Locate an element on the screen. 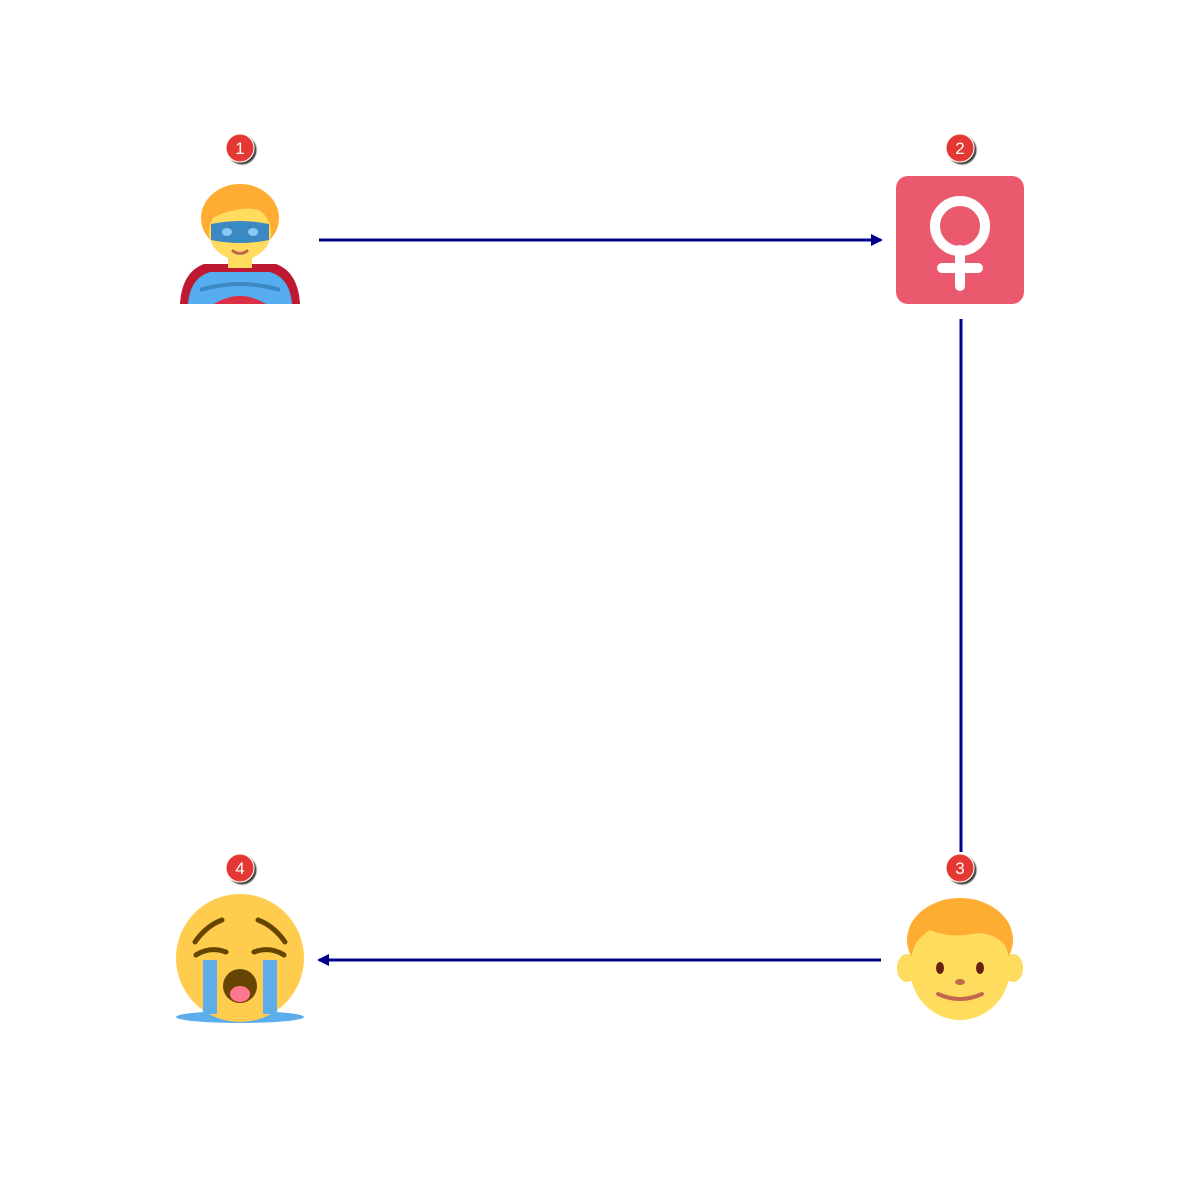  node-2: 2 is located at coordinates (960, 218).